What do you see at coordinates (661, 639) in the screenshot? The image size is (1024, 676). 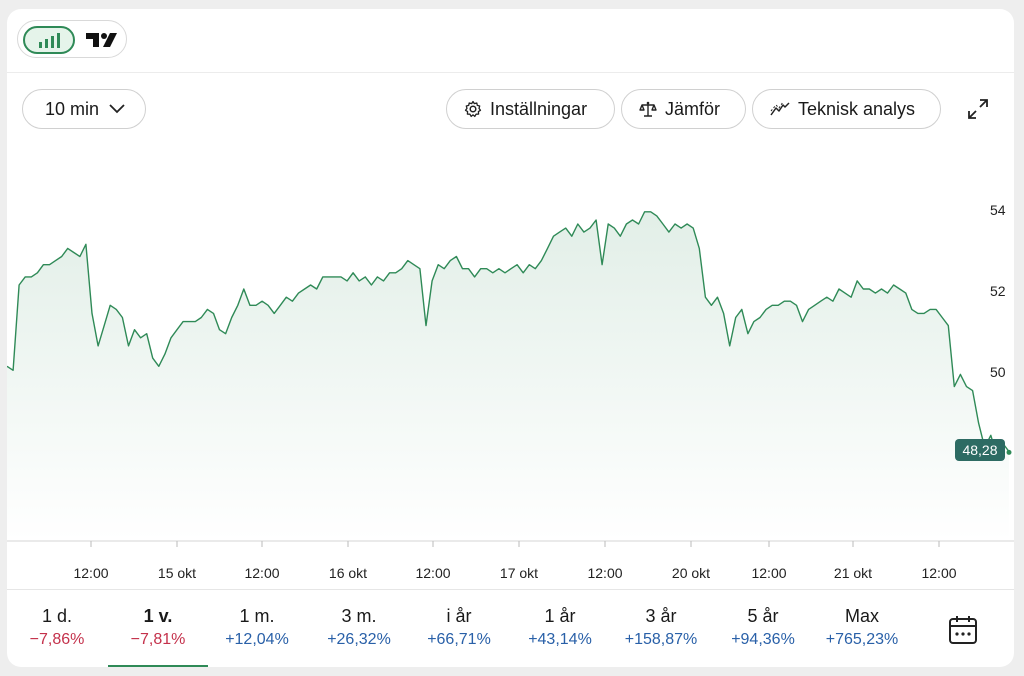 I see `period-change: +158,87%` at bounding box center [661, 639].